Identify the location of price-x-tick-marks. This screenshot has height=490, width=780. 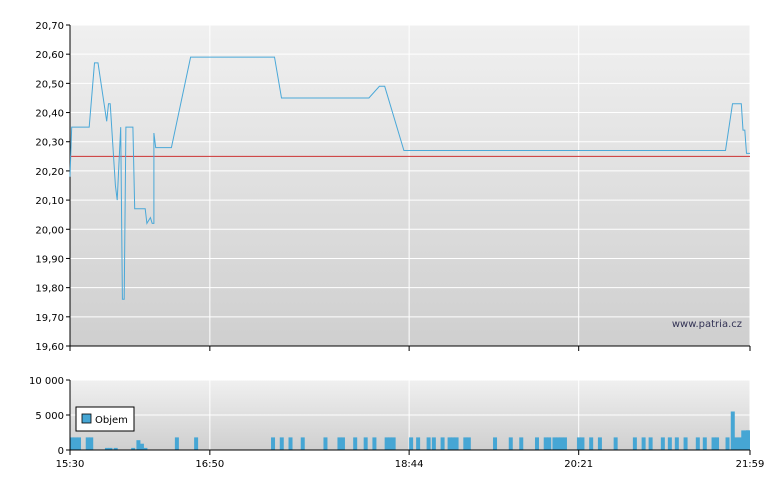
(410, 348).